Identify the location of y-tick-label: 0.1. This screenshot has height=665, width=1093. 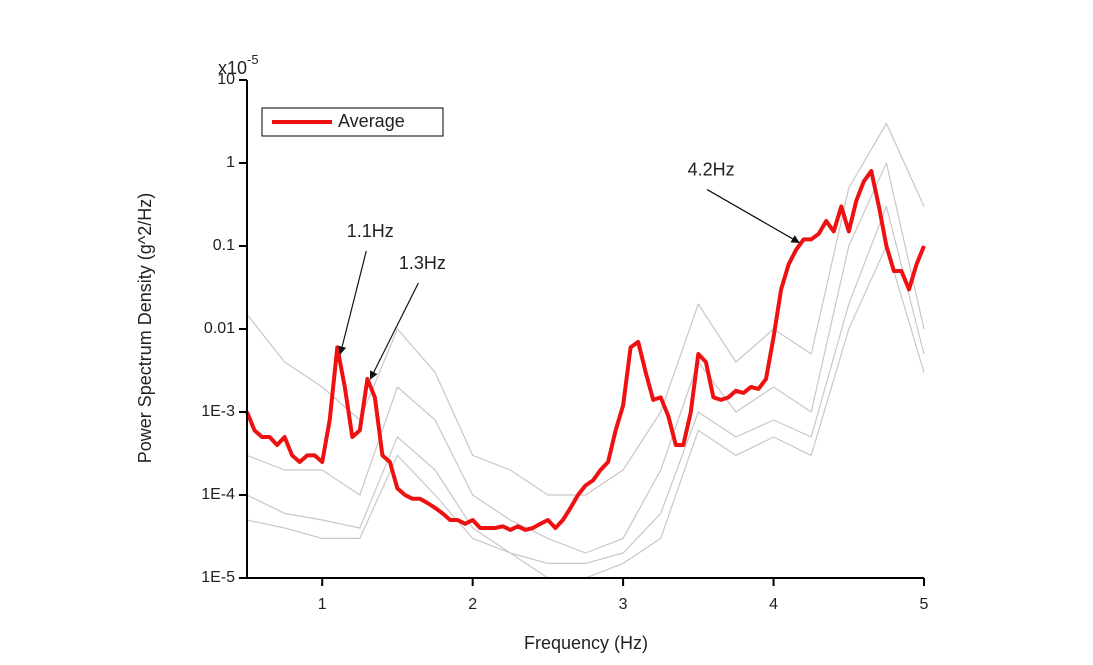
(224, 245).